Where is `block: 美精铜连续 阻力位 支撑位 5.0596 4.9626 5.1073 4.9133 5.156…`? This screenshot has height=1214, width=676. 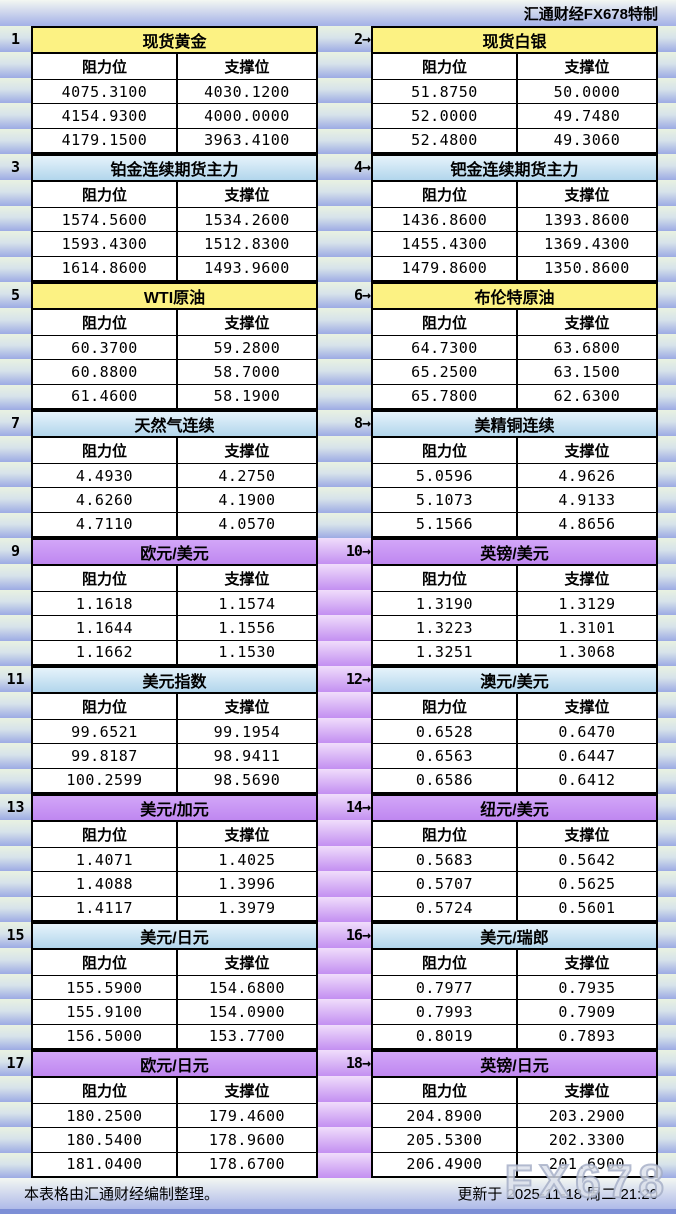
block: 美精铜连续 阻力位 支撑位 5.0596 4.9626 5.1073 4.9133 5.156… is located at coordinates (514, 474).